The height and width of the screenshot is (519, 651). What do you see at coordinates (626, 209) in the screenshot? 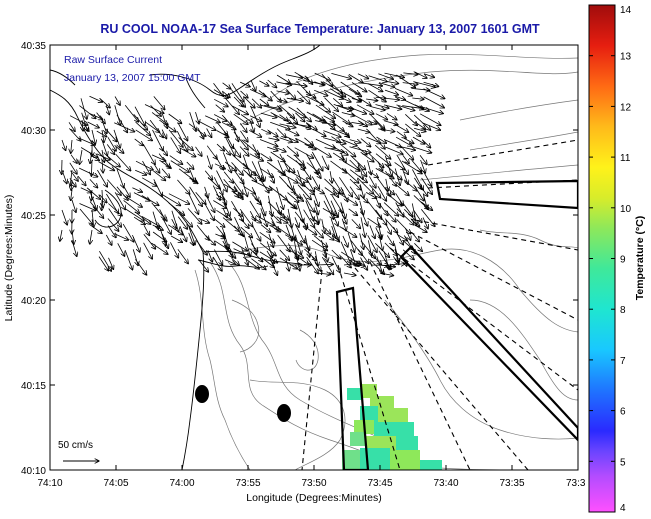
I see `colorbar-tick-label: 10` at bounding box center [626, 209].